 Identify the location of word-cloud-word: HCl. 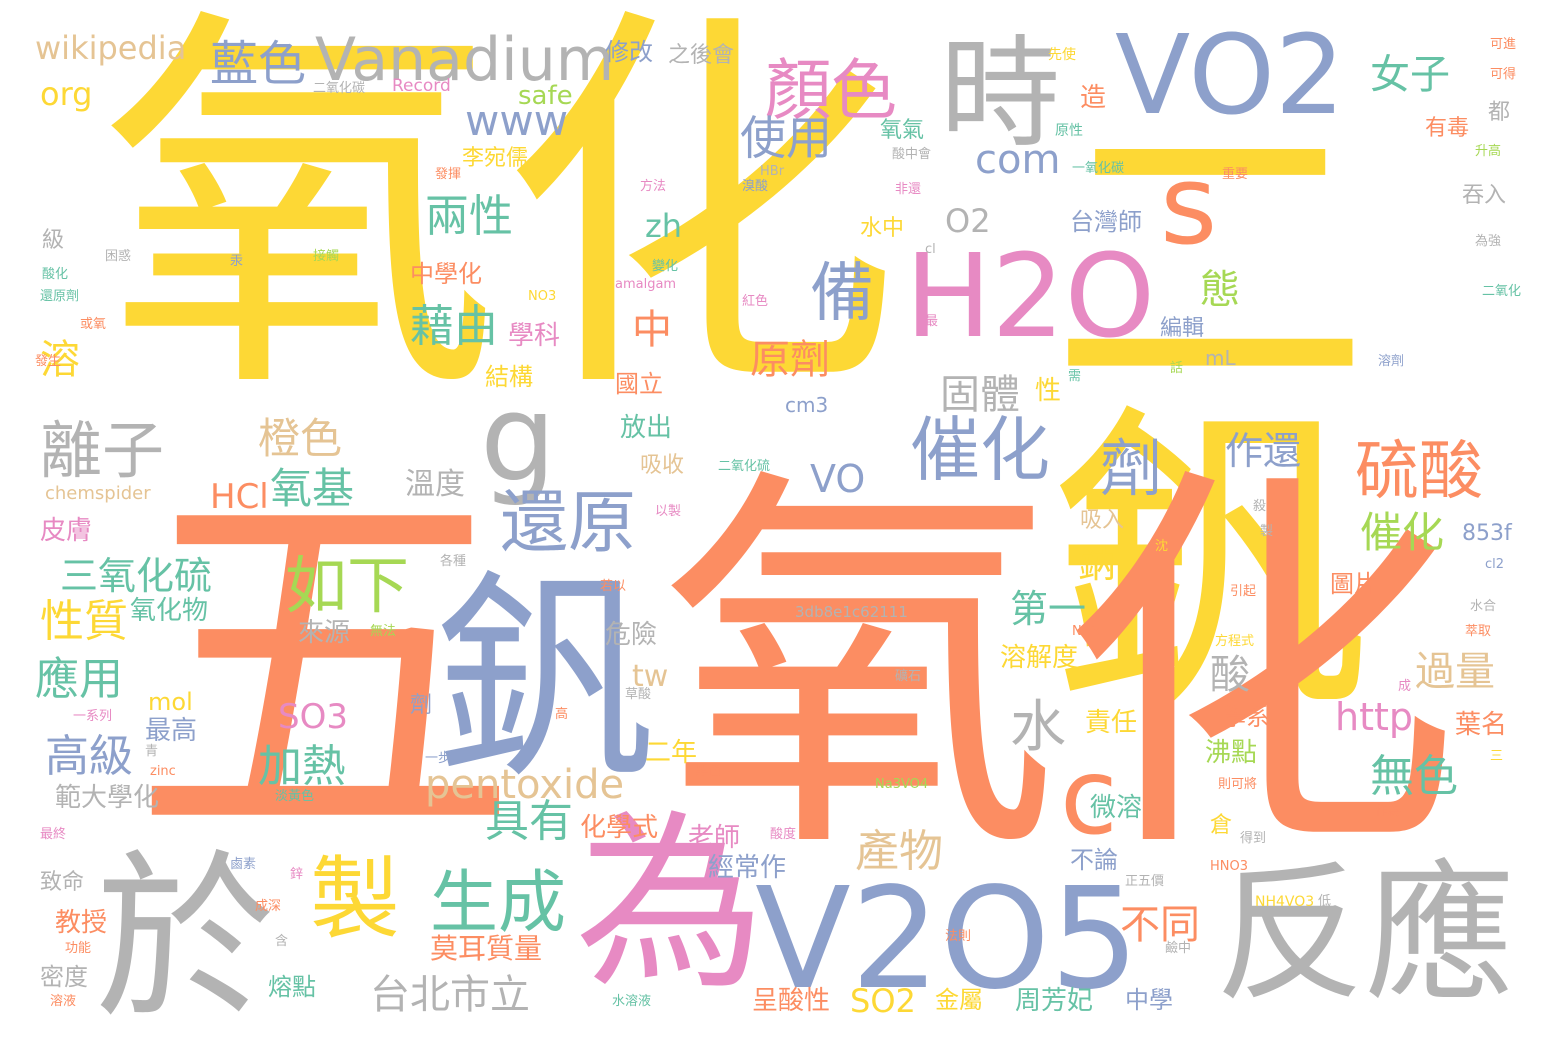
(239, 497).